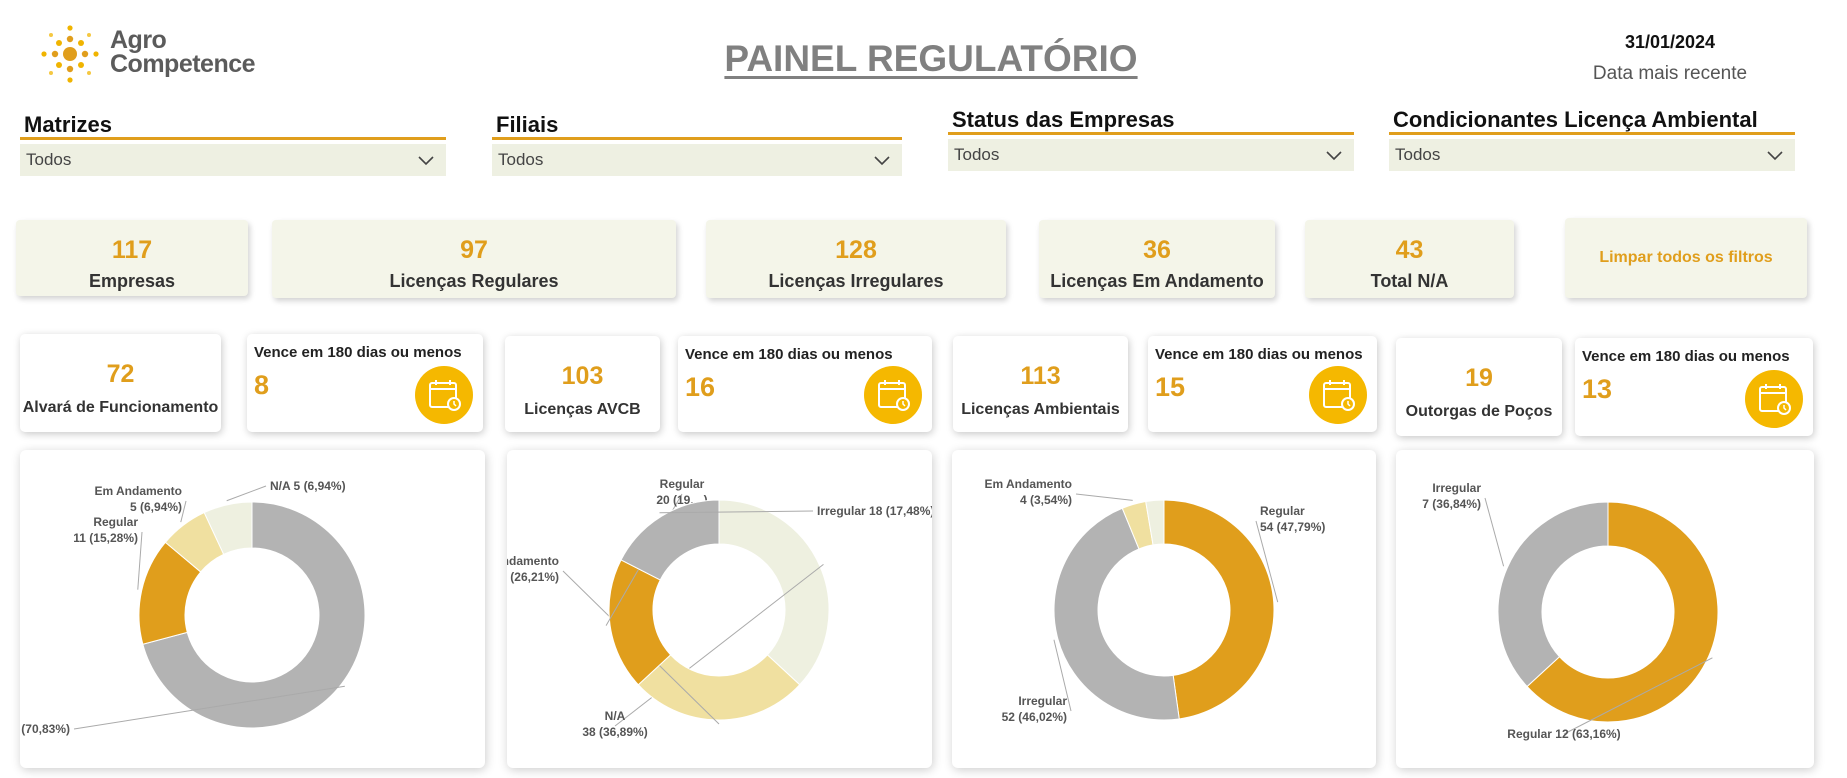 This screenshot has height=778, width=1847. What do you see at coordinates (697, 160) in the screenshot?
I see `filter-filiais-dropdown: Todos` at bounding box center [697, 160].